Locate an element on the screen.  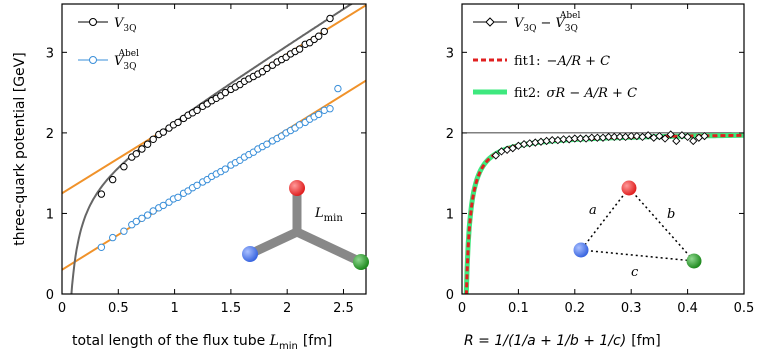
legend-marker-v3q is located at coordinates (93, 22).